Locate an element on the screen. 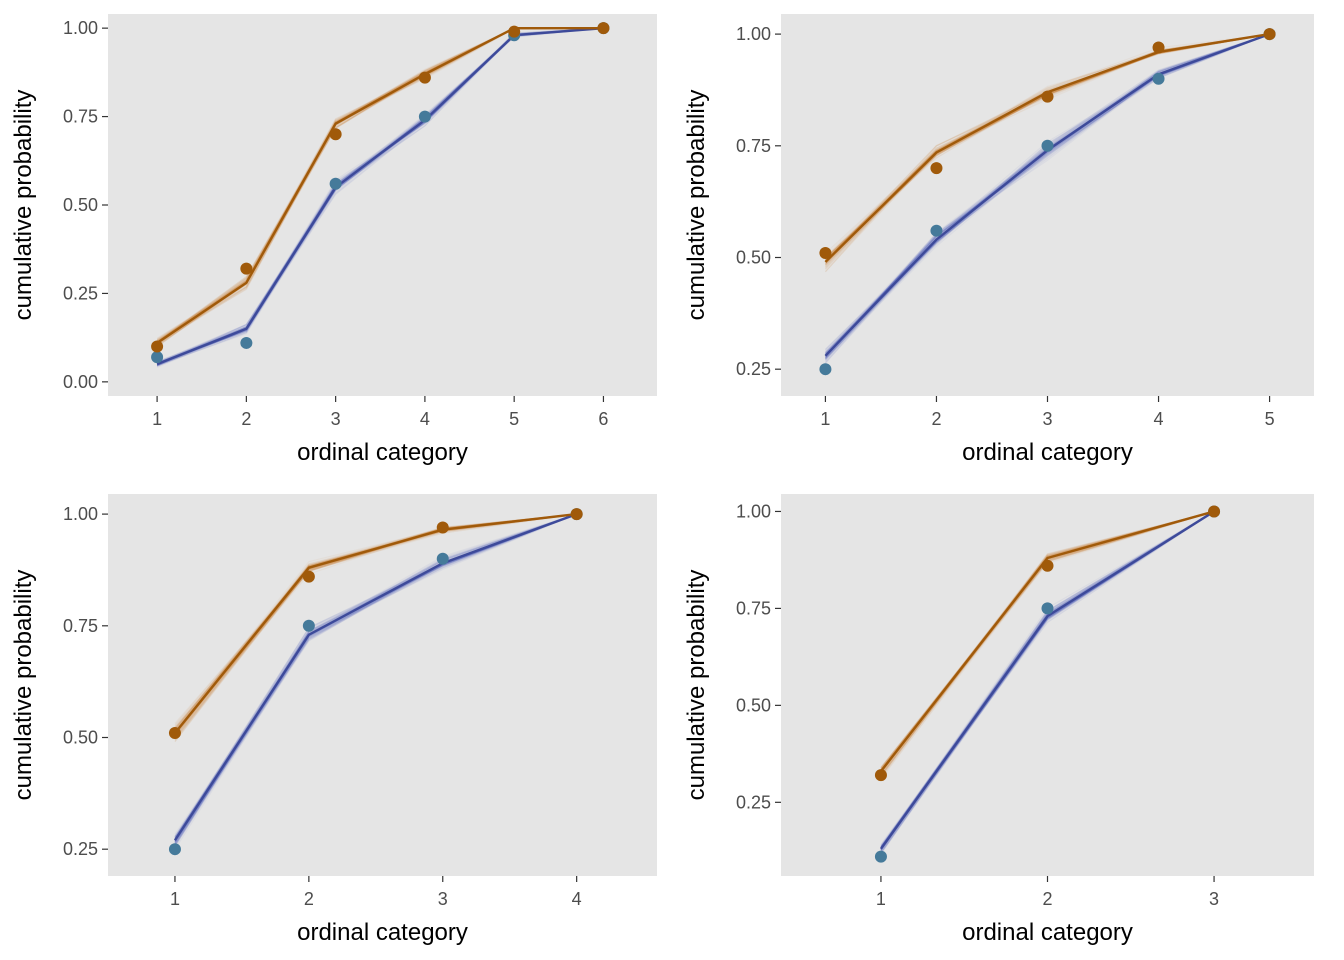 Image resolution: width=1344 pixels, height=960 pixels. y-tick-label: 0.00 is located at coordinates (80, 382).